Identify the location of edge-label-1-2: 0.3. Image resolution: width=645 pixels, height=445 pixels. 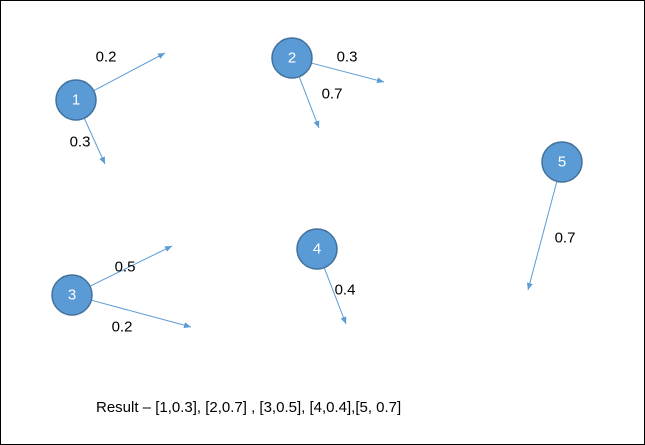
(80, 142).